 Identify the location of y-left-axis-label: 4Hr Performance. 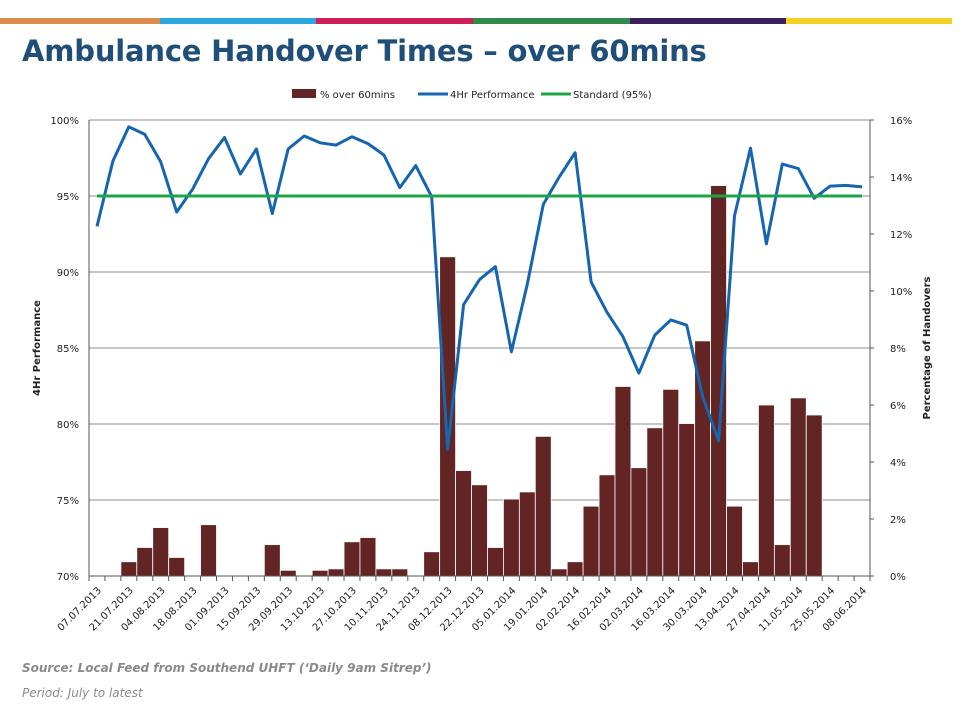
(37, 348).